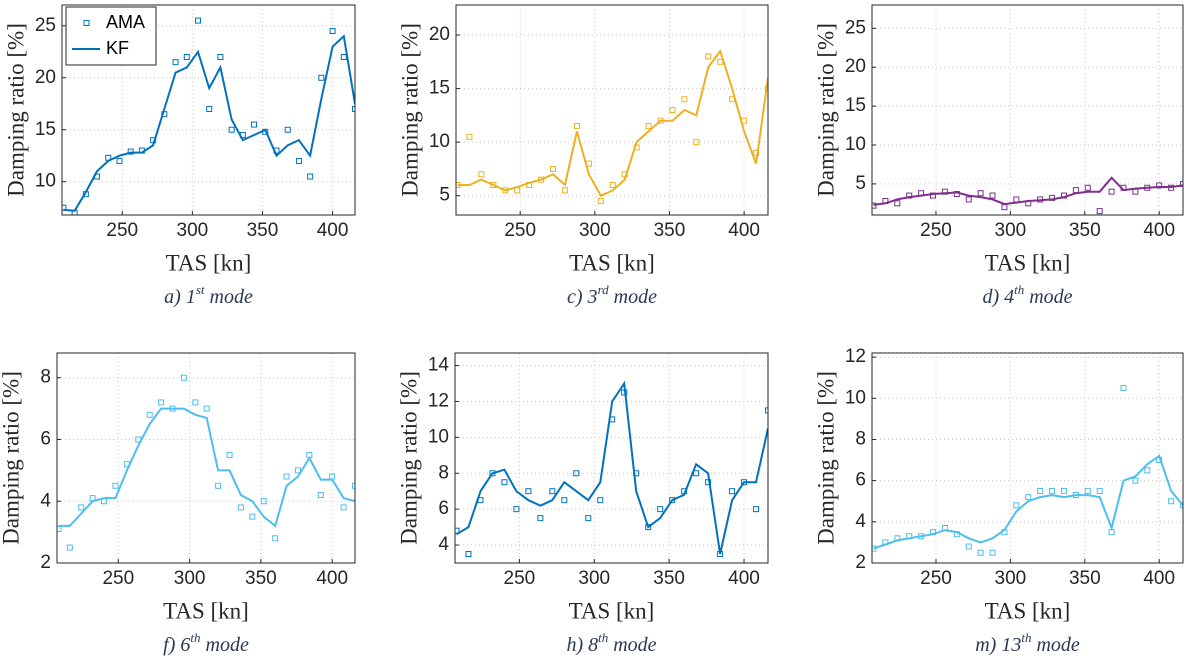  What do you see at coordinates (45, 129) in the screenshot?
I see `y-tick-label: 15` at bounding box center [45, 129].